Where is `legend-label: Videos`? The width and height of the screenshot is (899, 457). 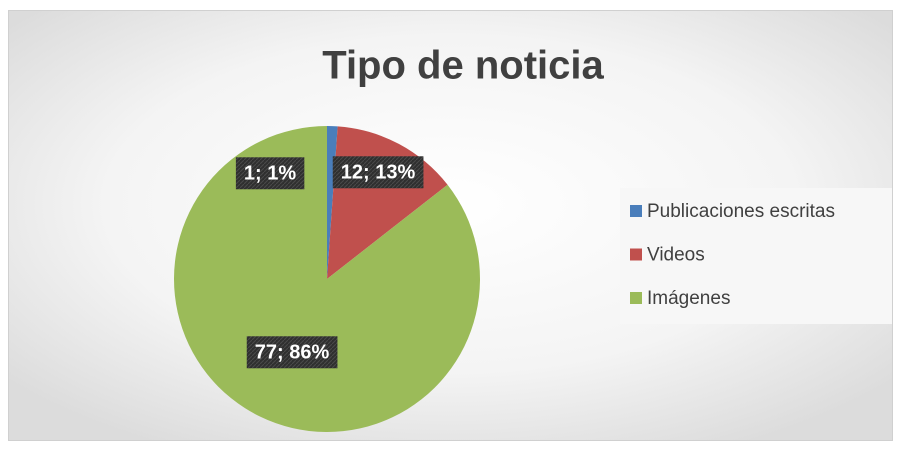 legend-label: Videos is located at coordinates (676, 255).